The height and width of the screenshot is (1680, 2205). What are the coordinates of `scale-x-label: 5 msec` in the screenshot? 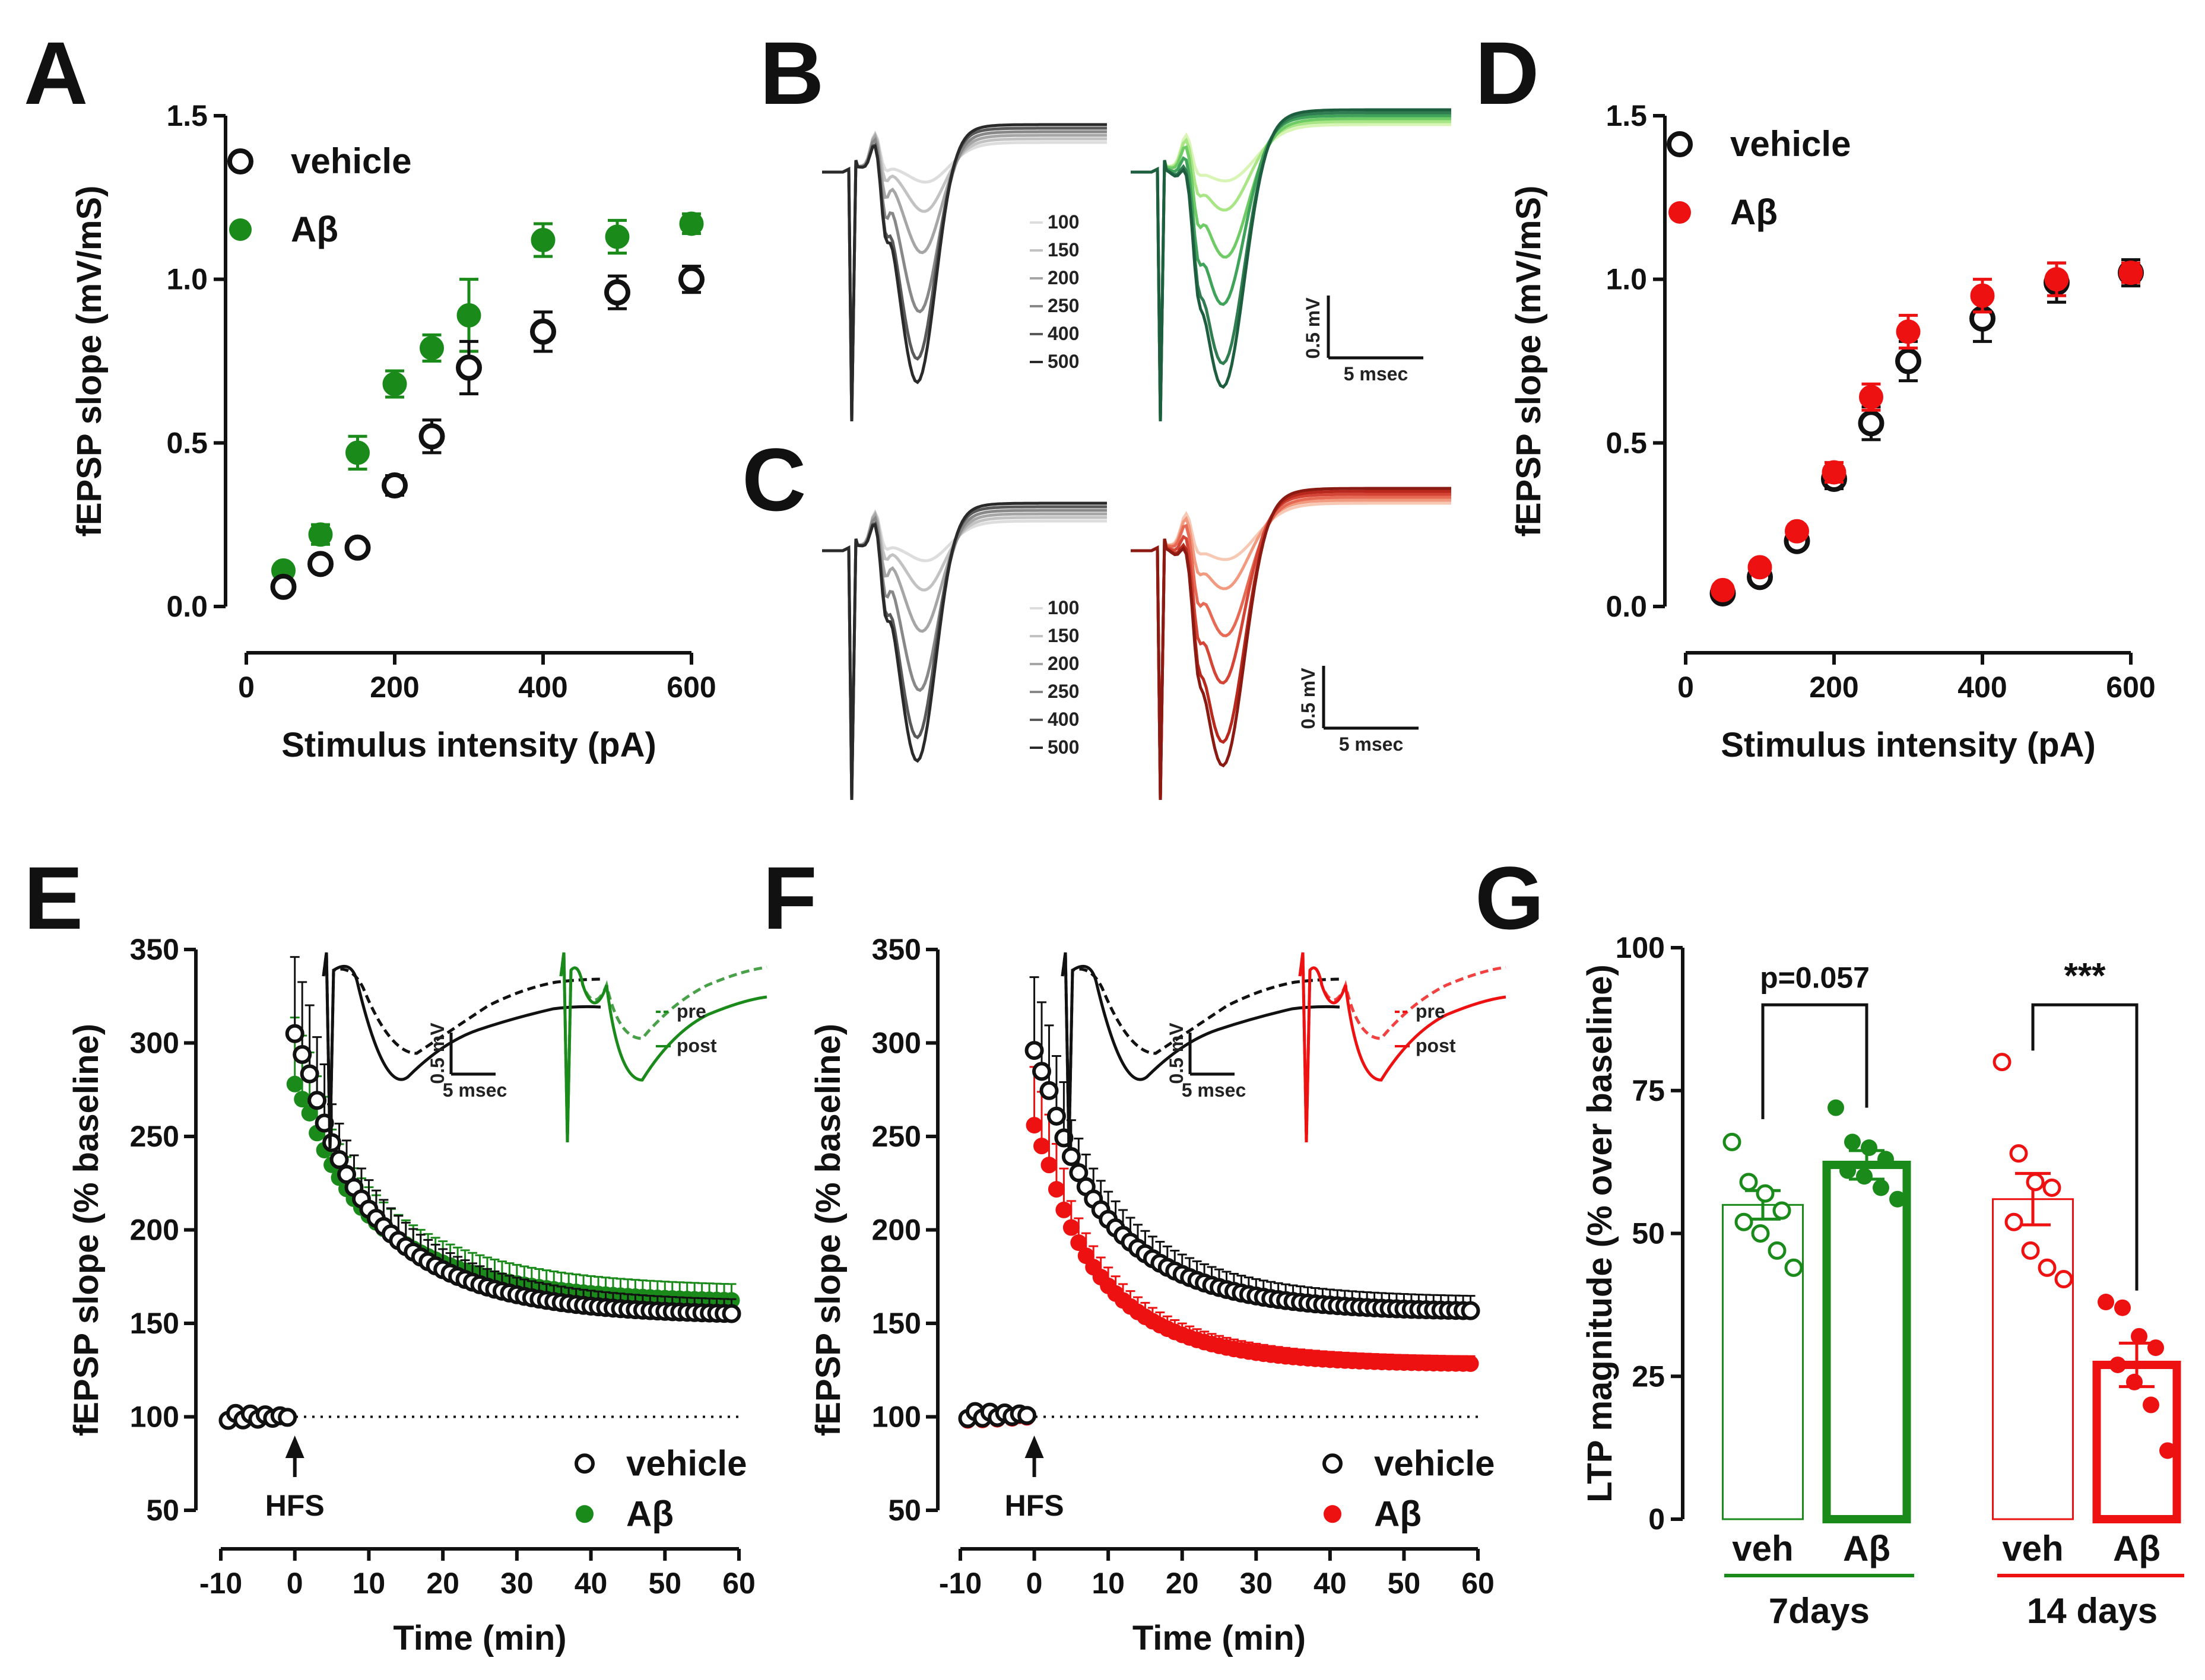 It's located at (1371, 744).